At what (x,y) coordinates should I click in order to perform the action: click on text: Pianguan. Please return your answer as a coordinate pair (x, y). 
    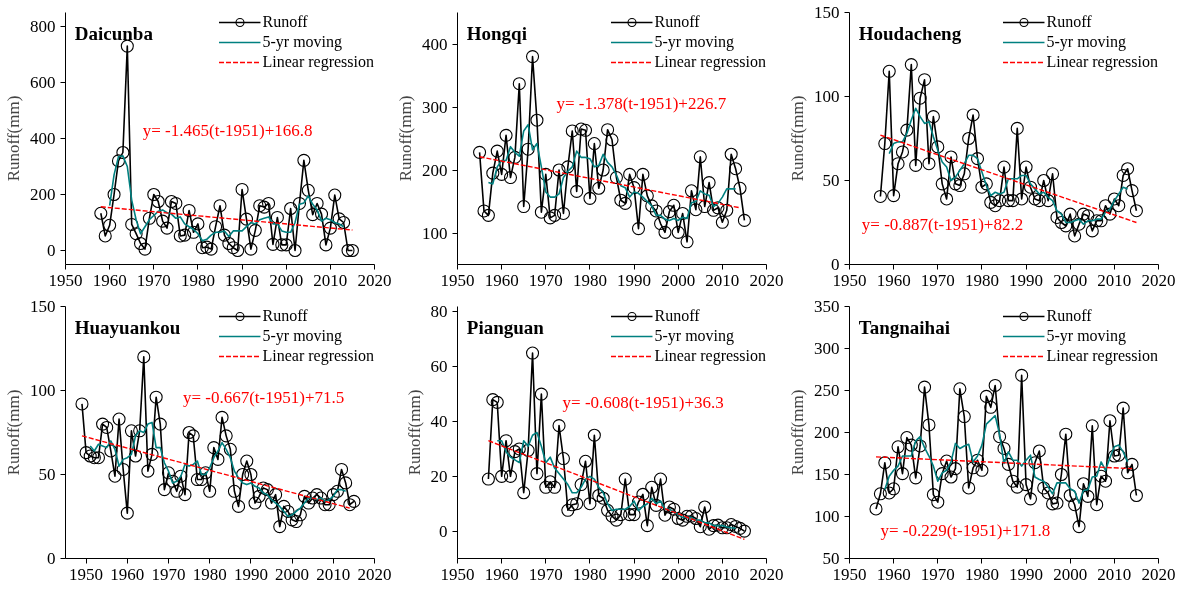
    Looking at the image, I should click on (505, 327).